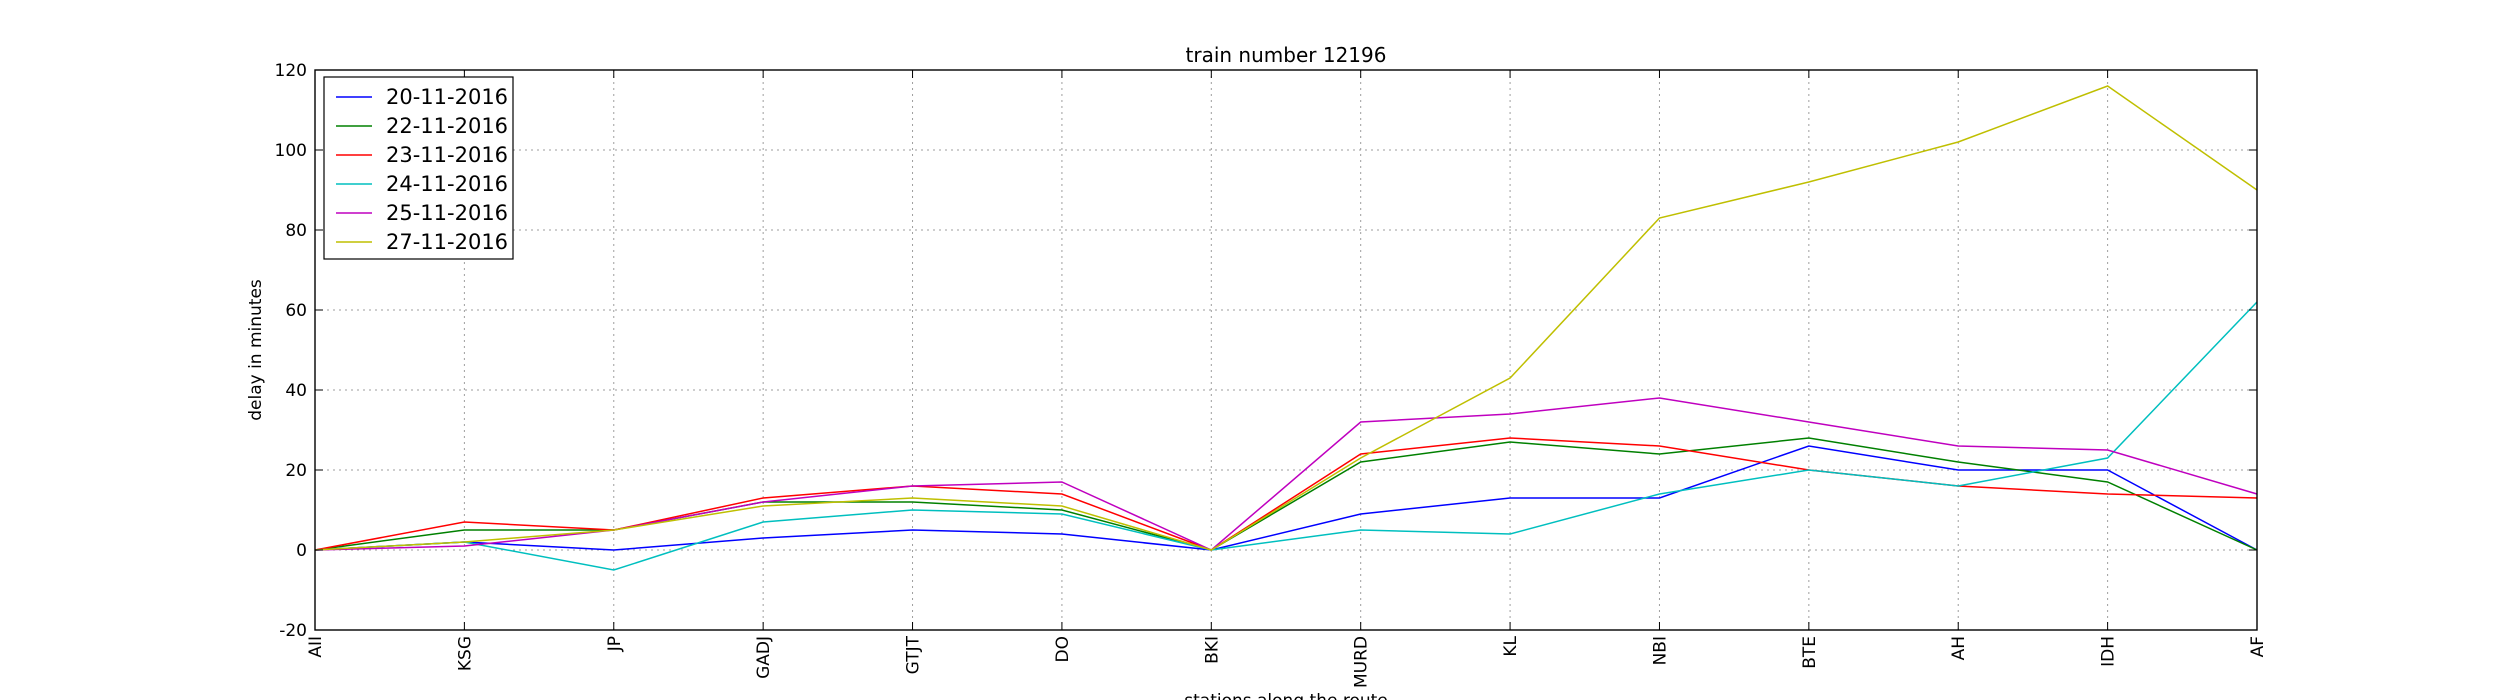 Image resolution: width=2500 pixels, height=700 pixels. What do you see at coordinates (1286, 498) in the screenshot?
I see `series-line-20-11-2016` at bounding box center [1286, 498].